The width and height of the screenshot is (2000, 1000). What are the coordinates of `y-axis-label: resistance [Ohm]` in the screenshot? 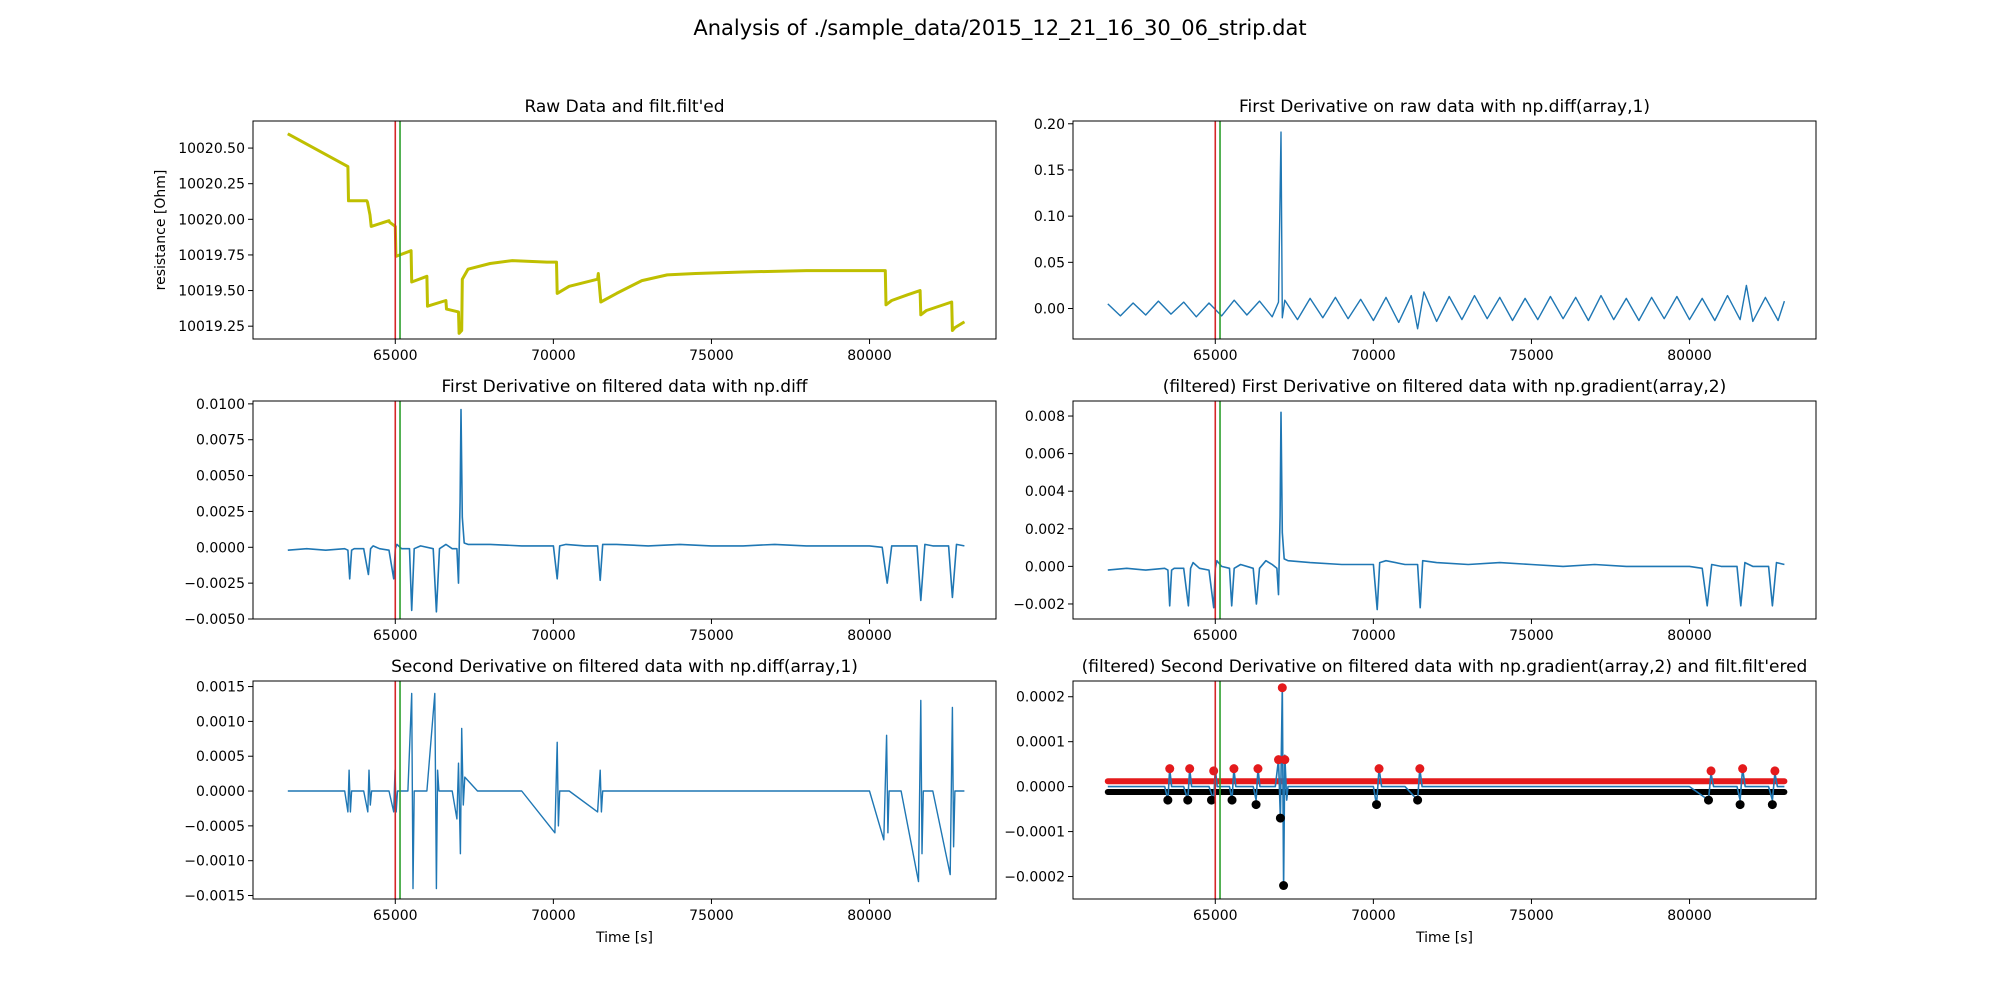 It's located at (161, 230).